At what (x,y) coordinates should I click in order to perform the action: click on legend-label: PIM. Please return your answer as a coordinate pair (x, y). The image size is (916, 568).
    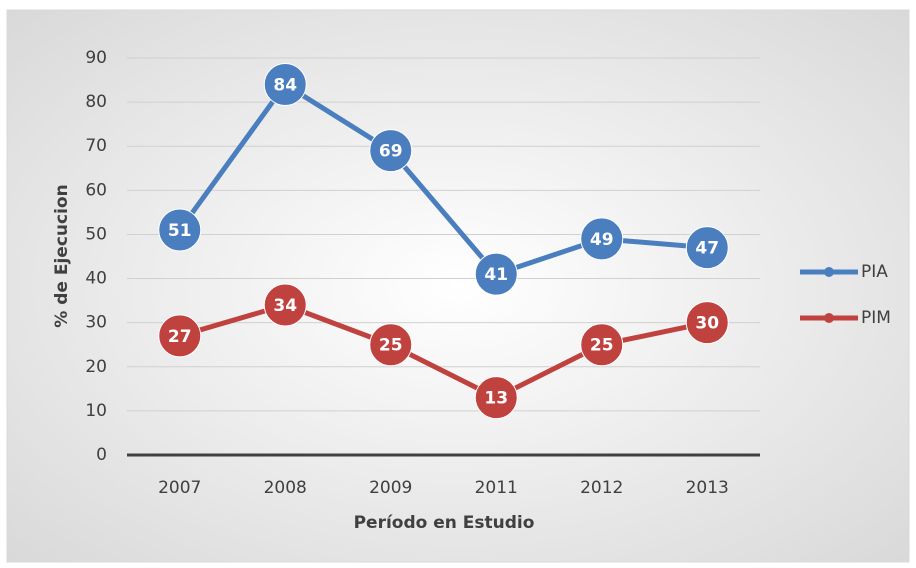
    Looking at the image, I should click on (876, 318).